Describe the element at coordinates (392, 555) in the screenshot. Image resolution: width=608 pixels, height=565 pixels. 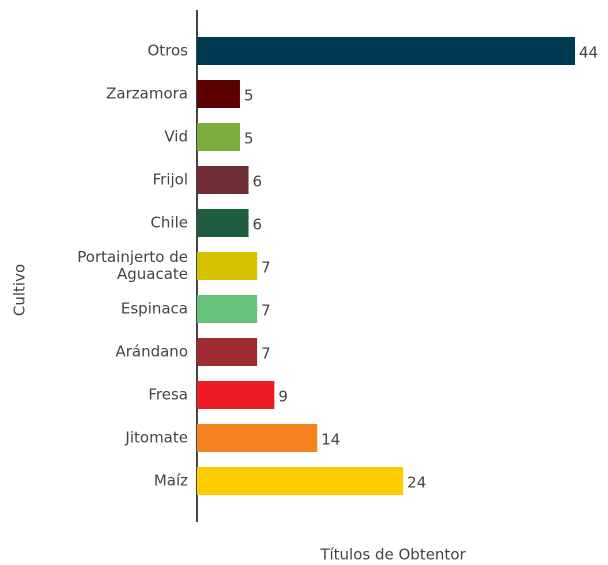
I see `x-axis-title: Títulos de Obtentor` at that location.